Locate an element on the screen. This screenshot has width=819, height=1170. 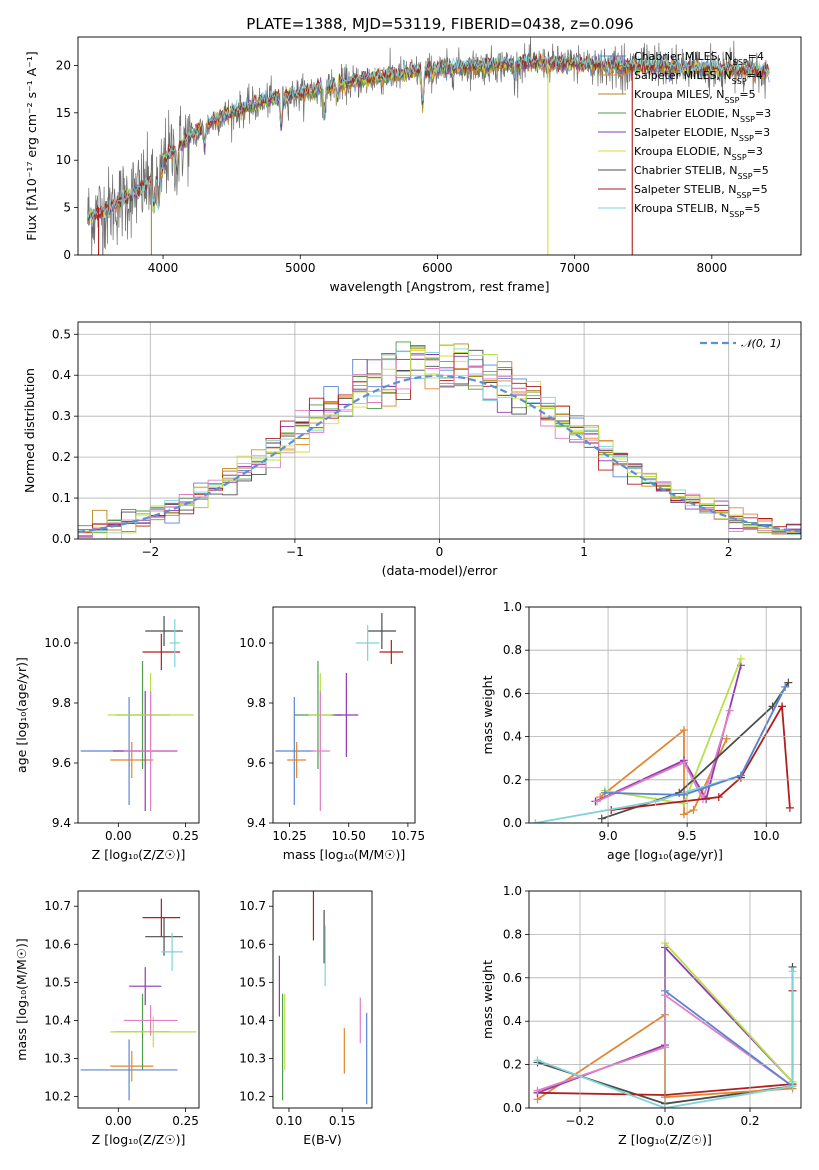
age-vs-Z-plot-area is located at coordinates (137, 713).